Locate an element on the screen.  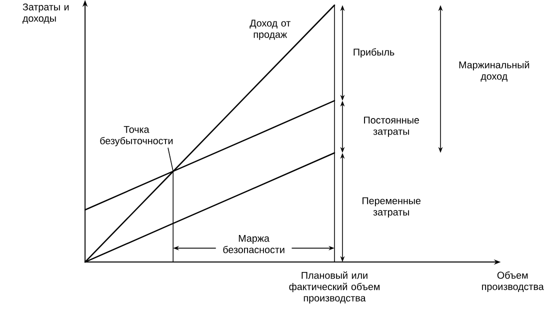
annotation: Маржа безопасности is located at coordinates (253, 244).